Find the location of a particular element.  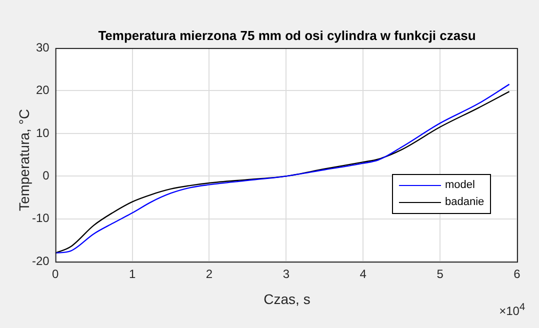

x-tick-label: 3 is located at coordinates (286, 274).